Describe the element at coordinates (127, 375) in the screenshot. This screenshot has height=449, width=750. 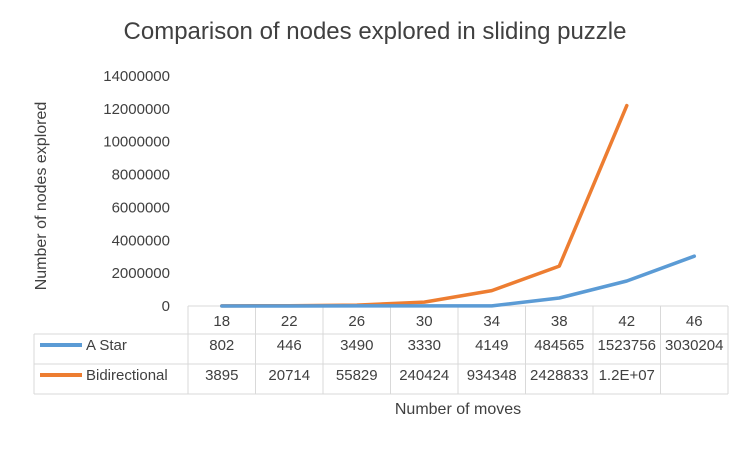
I see `legend-label: Bidirectional` at that location.